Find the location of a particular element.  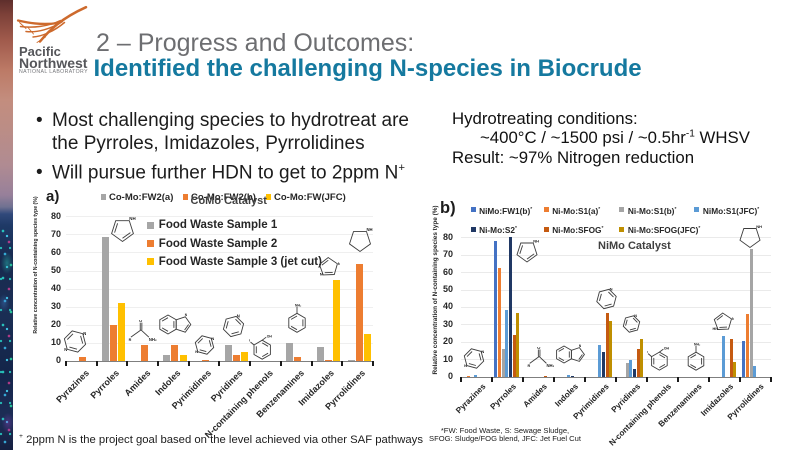

svg-text: HN is located at coordinates (716, 329).